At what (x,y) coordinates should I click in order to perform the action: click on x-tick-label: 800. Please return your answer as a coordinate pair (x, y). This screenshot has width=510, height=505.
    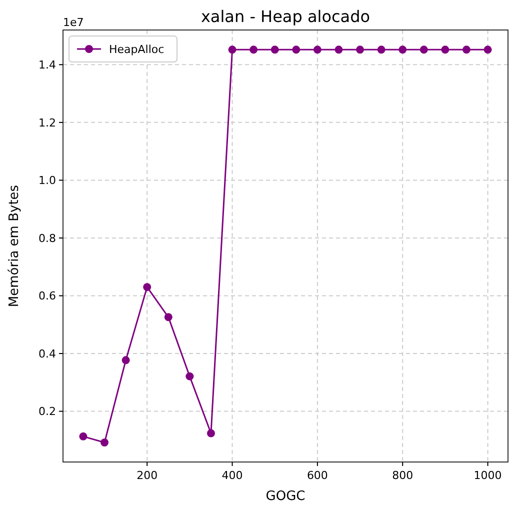
    Looking at the image, I should click on (403, 475).